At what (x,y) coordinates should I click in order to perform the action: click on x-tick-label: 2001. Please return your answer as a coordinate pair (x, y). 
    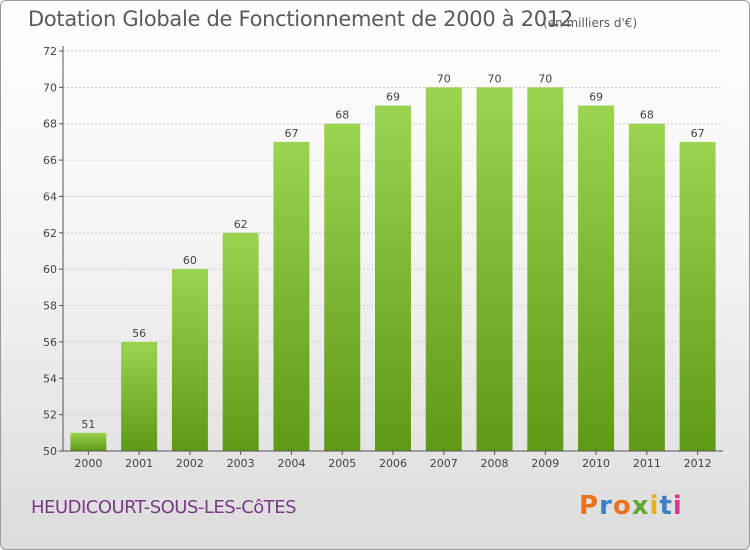
    Looking at the image, I should click on (139, 463).